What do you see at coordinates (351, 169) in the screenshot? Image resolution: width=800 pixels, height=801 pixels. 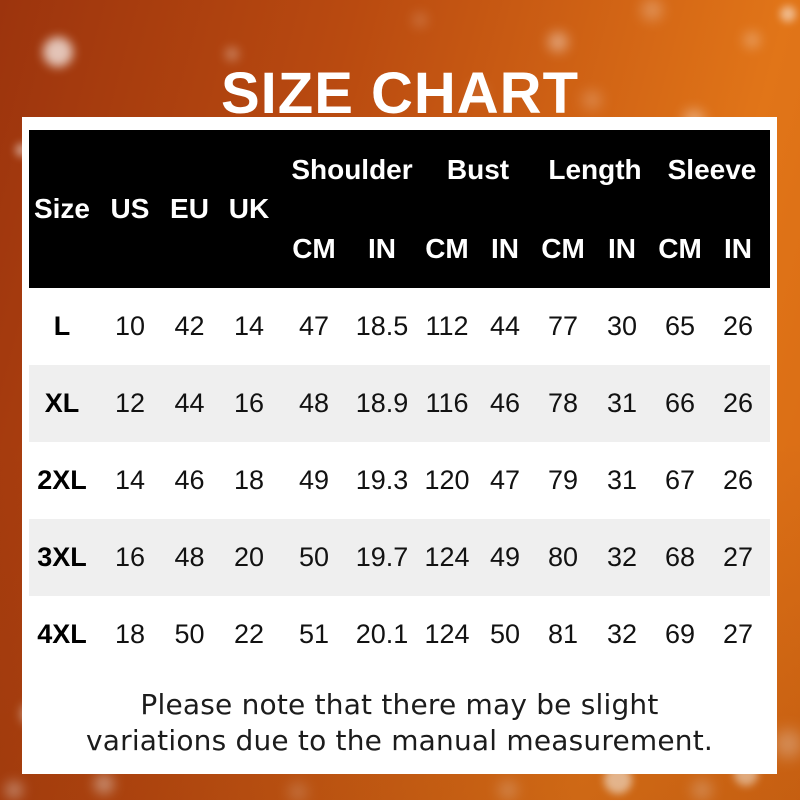 I see `header-group-shoulder: Shoulder` at bounding box center [351, 169].